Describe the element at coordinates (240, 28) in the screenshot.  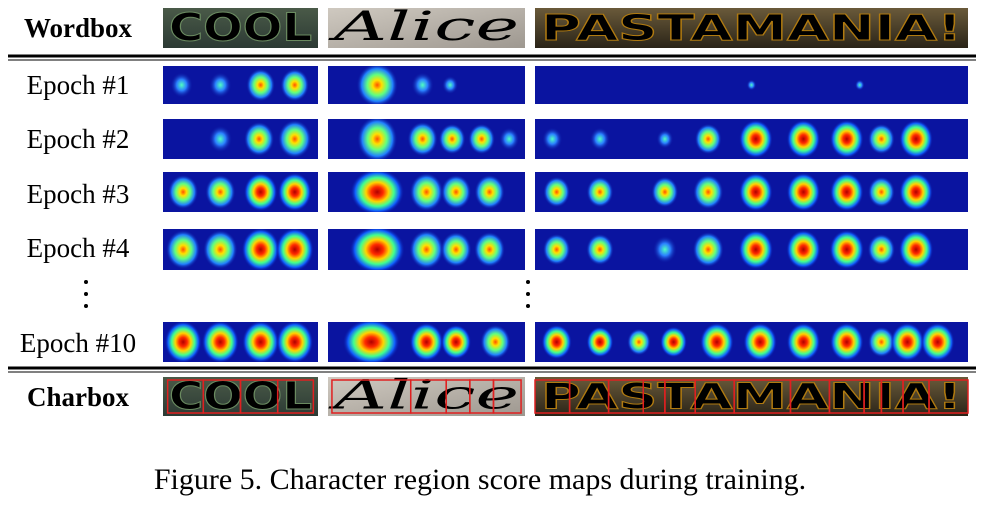
I see `image-word: COOL` at that location.